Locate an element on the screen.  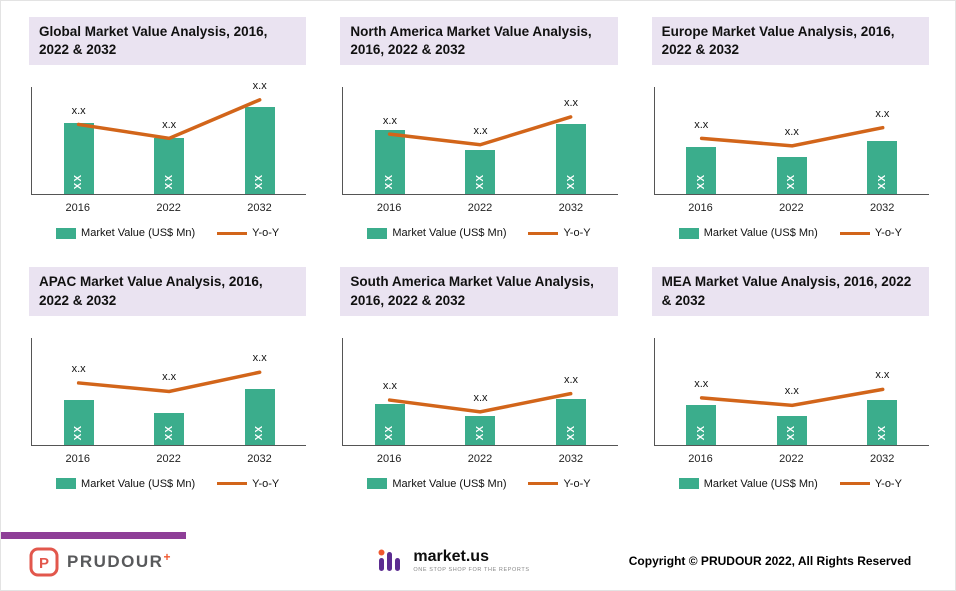
marketus-logo-icon is located at coordinates (389, 560).